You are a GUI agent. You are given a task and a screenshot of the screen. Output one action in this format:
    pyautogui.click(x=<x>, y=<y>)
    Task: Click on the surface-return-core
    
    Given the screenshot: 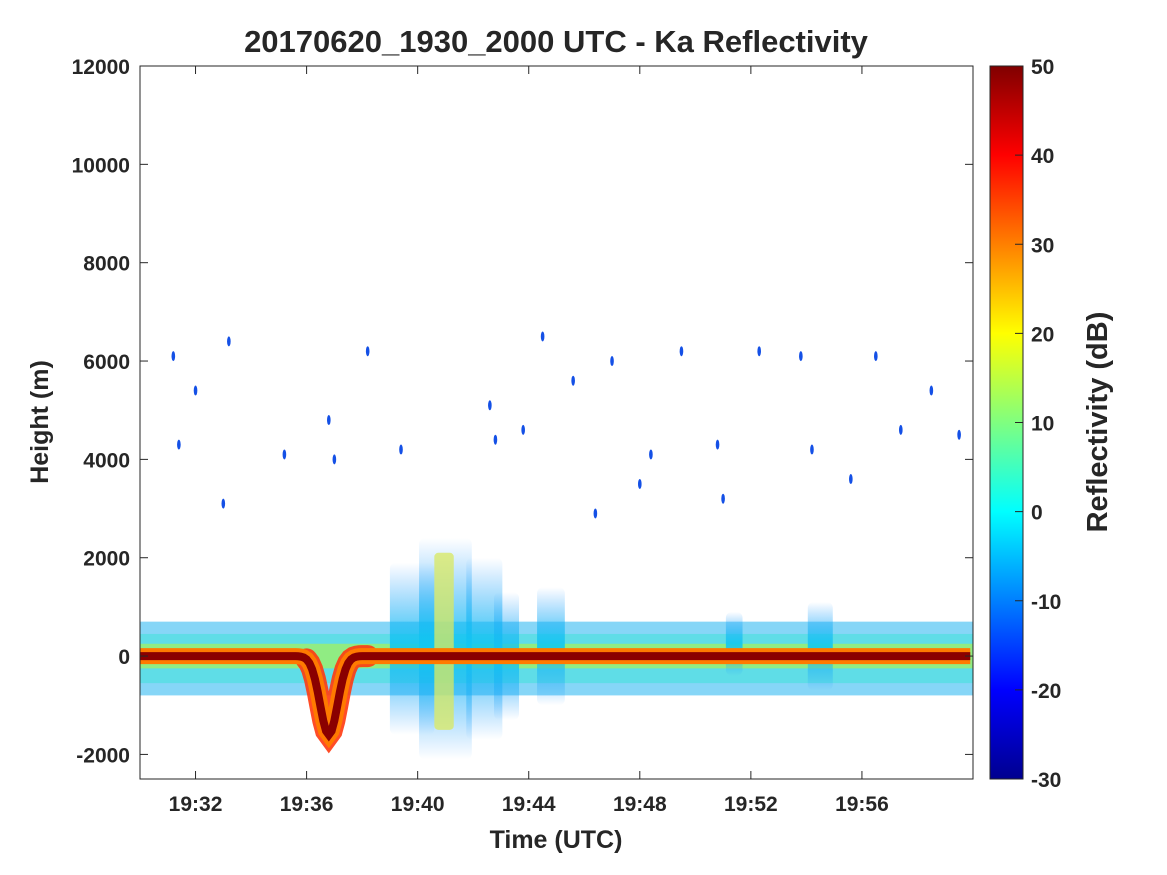 What is the action you would take?
    pyautogui.click(x=555, y=697)
    